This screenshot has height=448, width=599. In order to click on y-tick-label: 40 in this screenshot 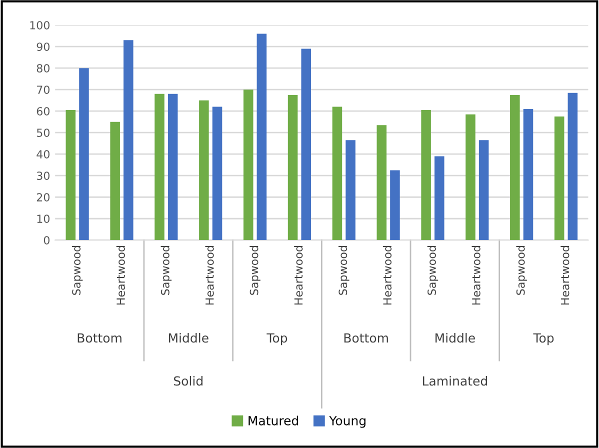, I will do `click(43, 154)`.